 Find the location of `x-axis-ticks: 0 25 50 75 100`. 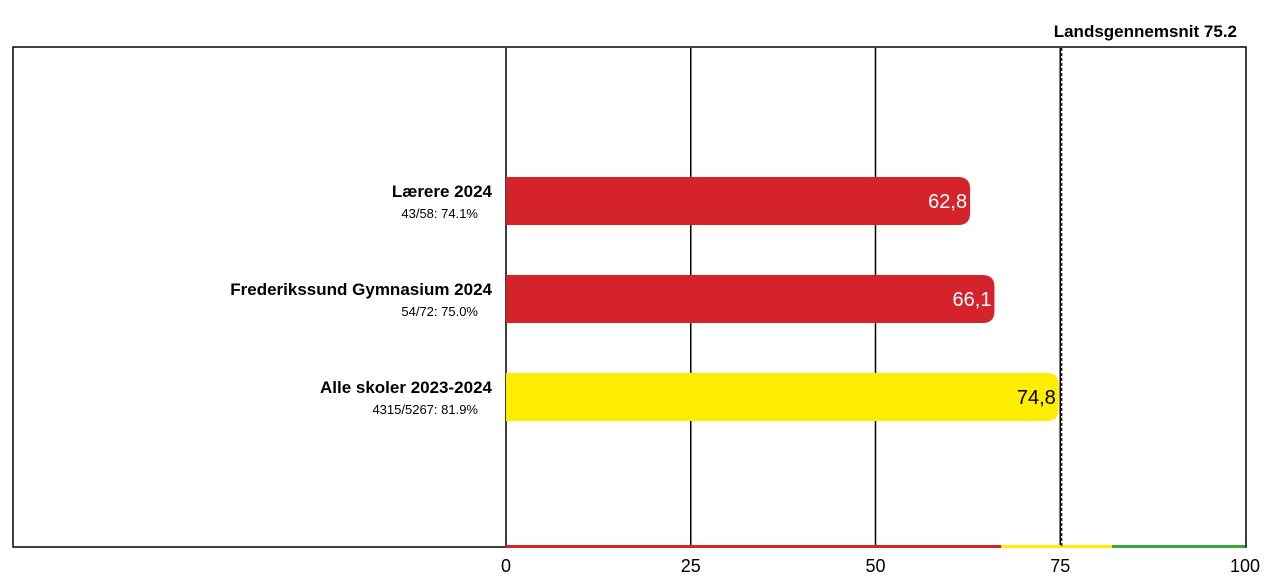

x-axis-ticks: 0 25 50 75 100 is located at coordinates (880, 566).